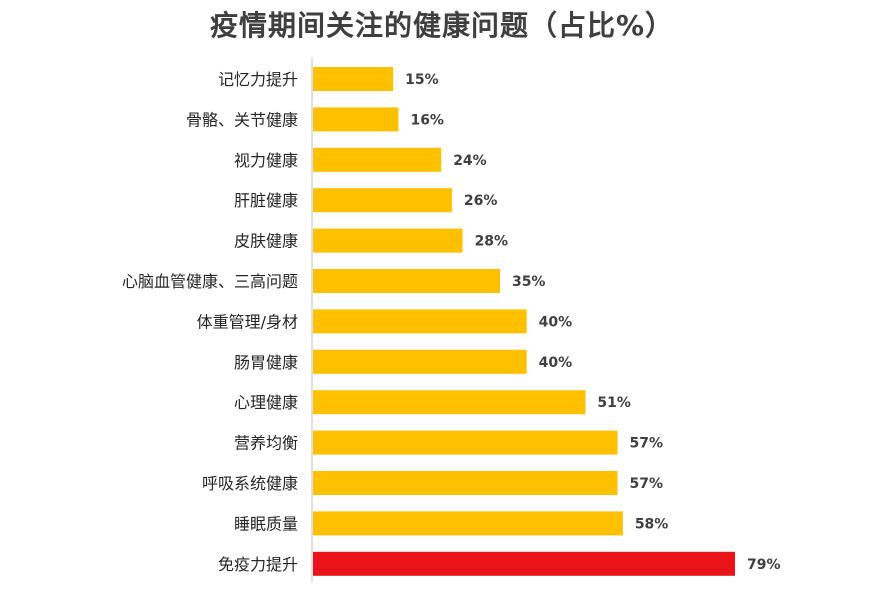 This screenshot has height=596, width=884. What do you see at coordinates (242, 119) in the screenshot?
I see `category-label: 骨骼、关节健康` at bounding box center [242, 119].